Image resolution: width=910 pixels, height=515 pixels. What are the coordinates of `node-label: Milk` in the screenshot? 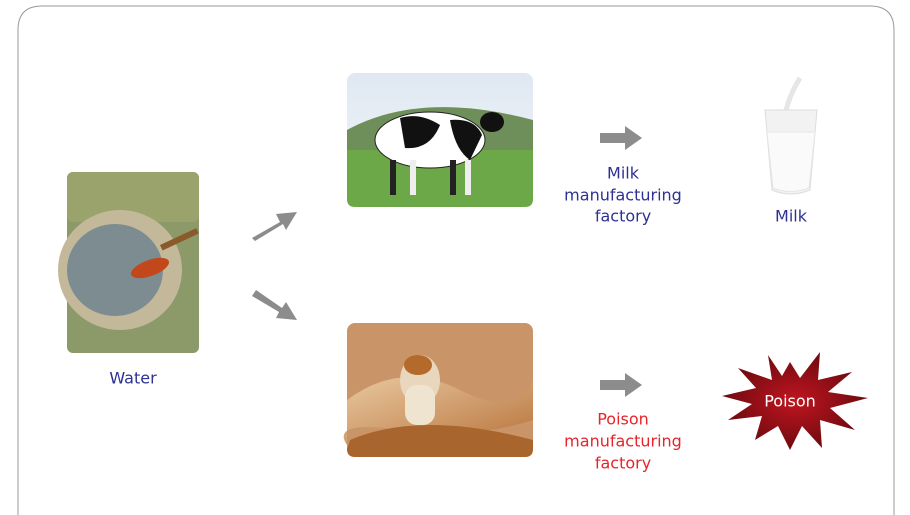 It's located at (791, 216).